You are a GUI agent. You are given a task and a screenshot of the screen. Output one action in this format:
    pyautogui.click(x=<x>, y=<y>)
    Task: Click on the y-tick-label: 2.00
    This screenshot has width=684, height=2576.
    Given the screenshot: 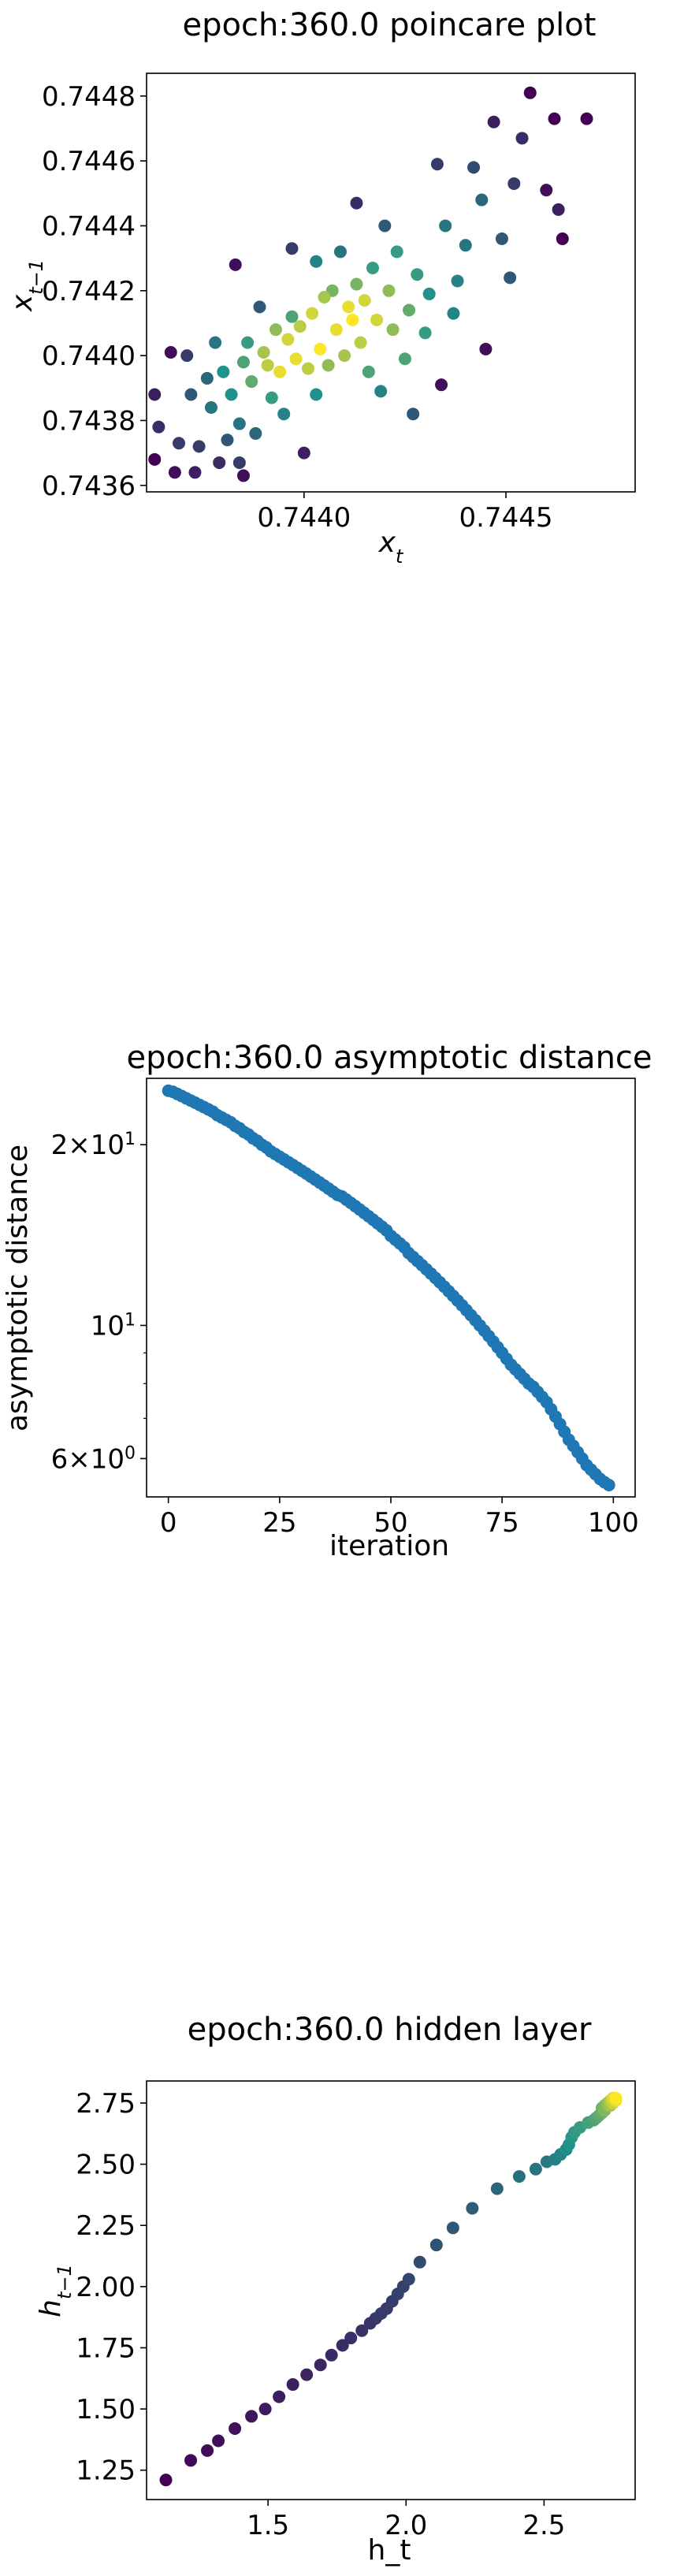 What is the action you would take?
    pyautogui.click(x=106, y=2287)
    